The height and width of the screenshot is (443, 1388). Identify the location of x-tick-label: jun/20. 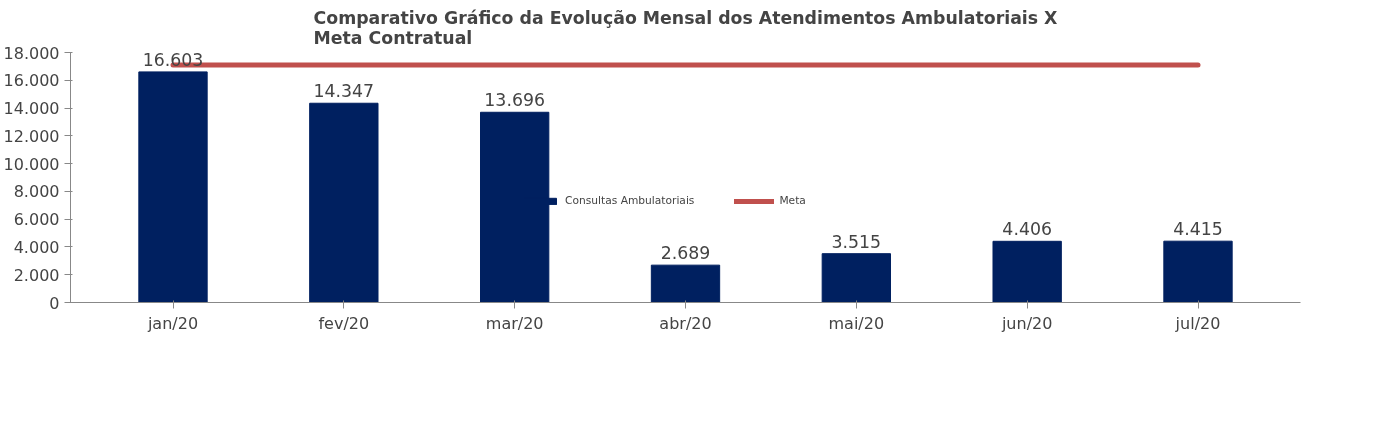
(1026, 323).